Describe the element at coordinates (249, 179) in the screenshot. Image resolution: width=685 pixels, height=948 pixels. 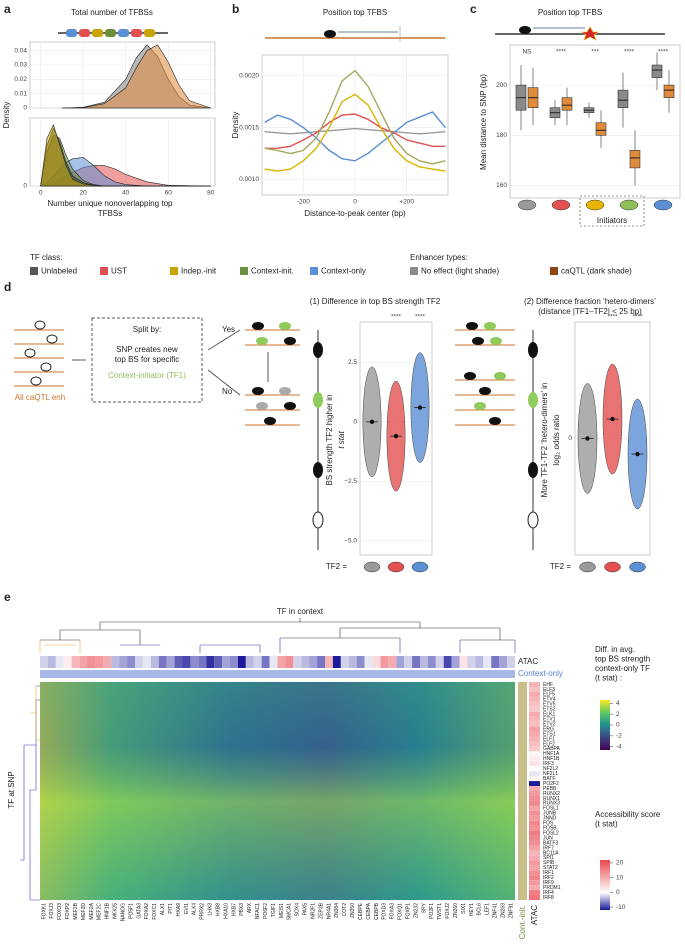
I see `y-tick-label: 0.0010` at that location.